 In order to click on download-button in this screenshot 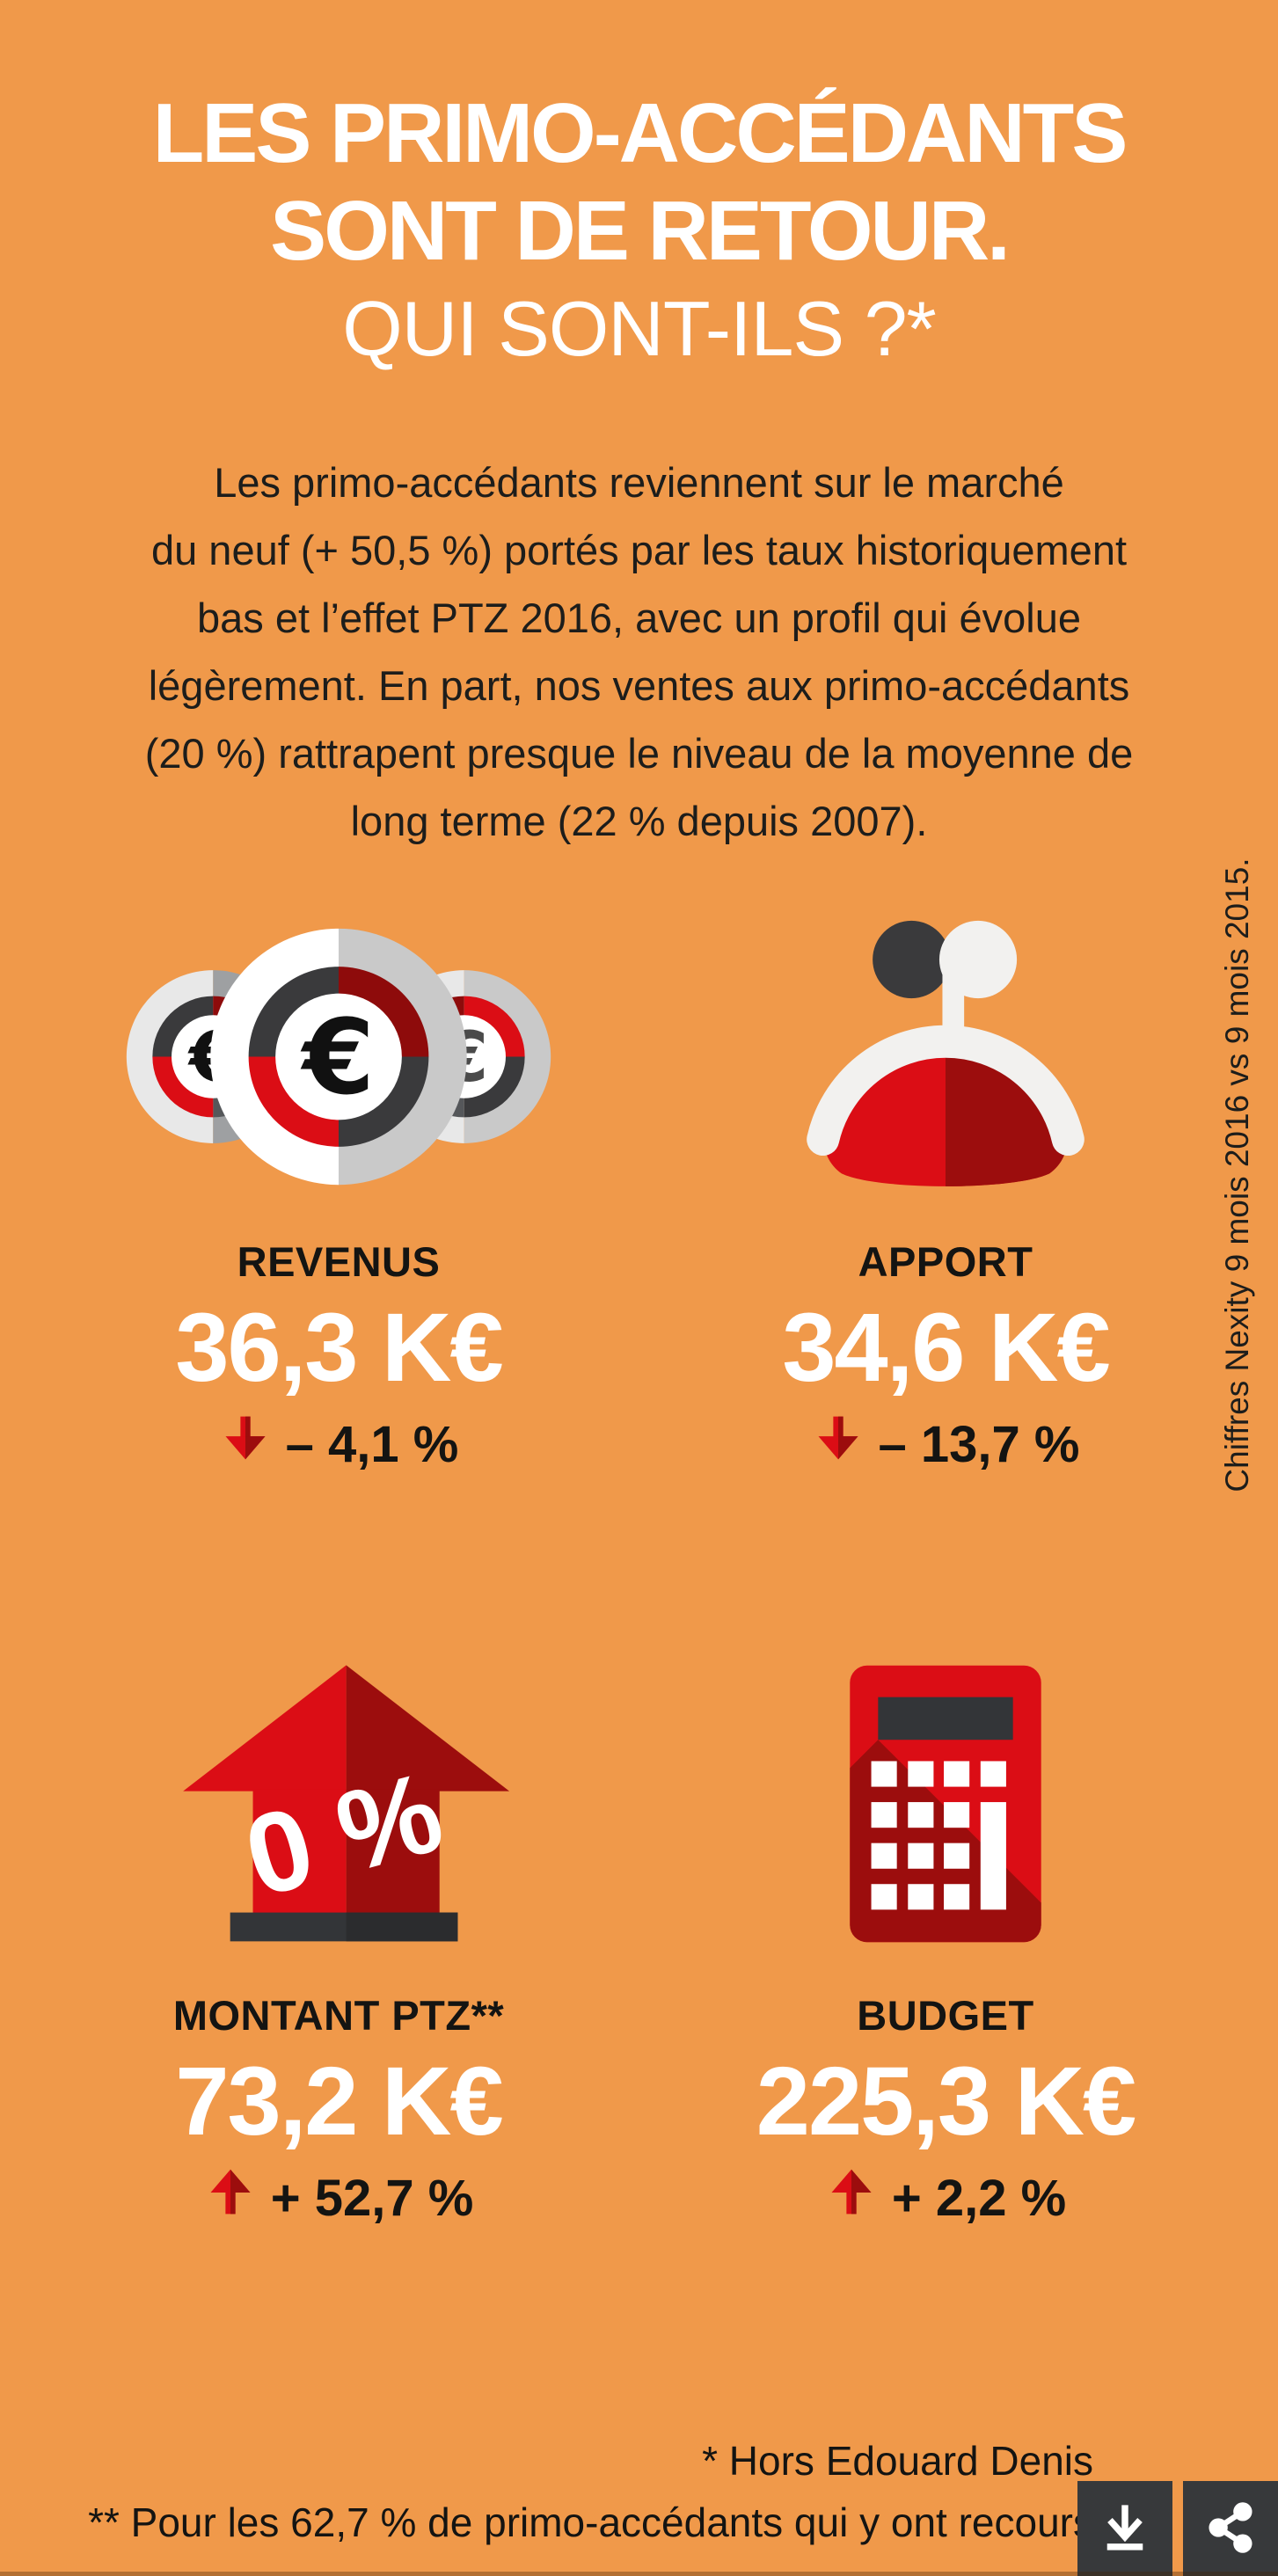, I will do `click(1125, 2528)`.